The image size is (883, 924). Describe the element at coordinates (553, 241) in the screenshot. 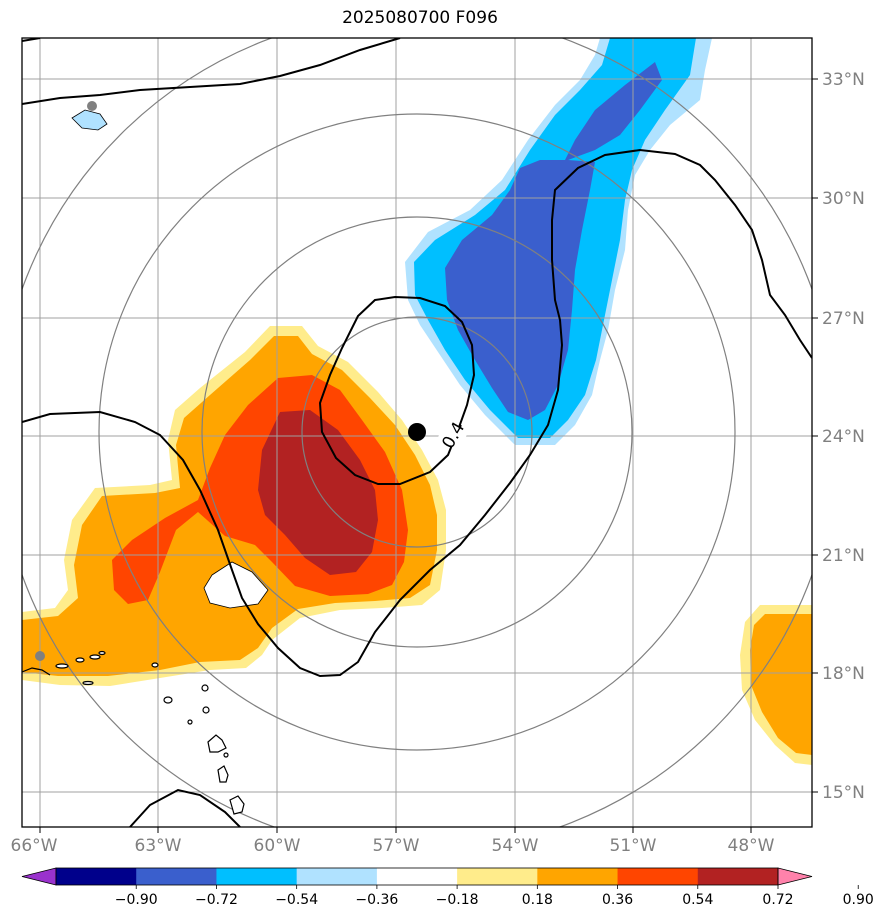

I see `royal-blue-band` at that location.